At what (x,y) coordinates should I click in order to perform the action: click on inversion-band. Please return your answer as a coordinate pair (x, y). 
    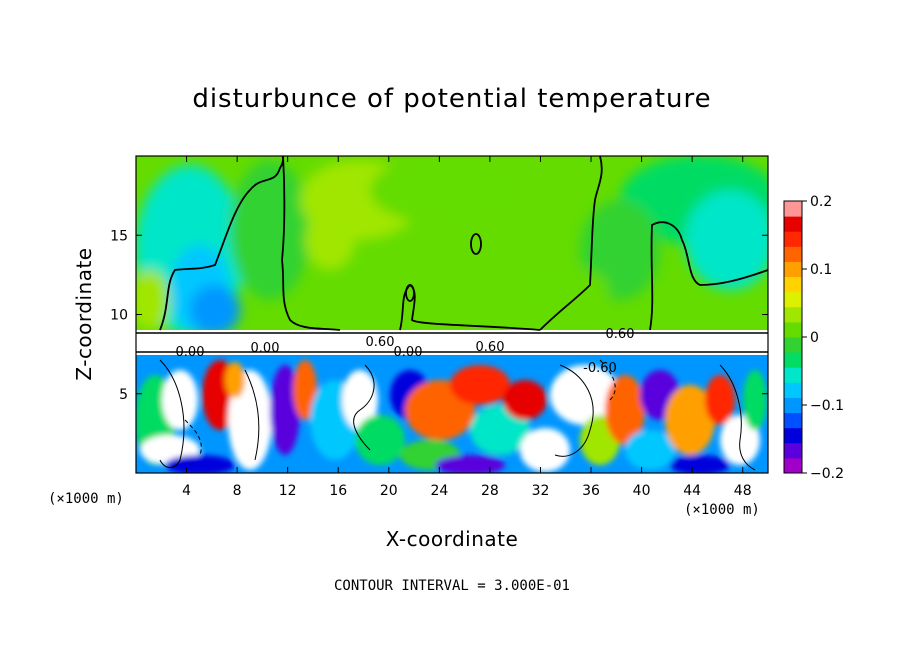
    Looking at the image, I should click on (452, 342).